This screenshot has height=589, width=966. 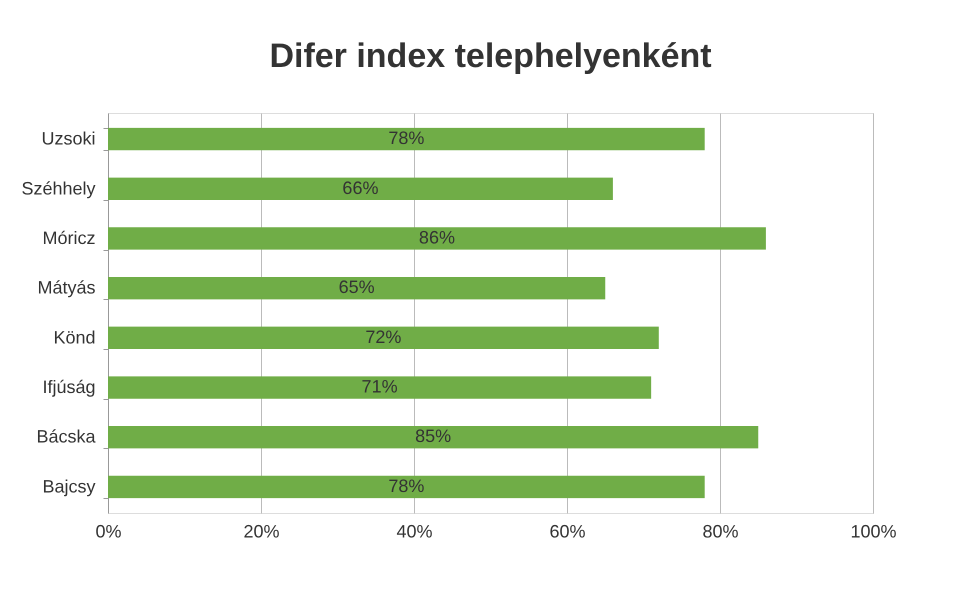 What do you see at coordinates (720, 532) in the screenshot?
I see `x-tick-label: 80%` at bounding box center [720, 532].